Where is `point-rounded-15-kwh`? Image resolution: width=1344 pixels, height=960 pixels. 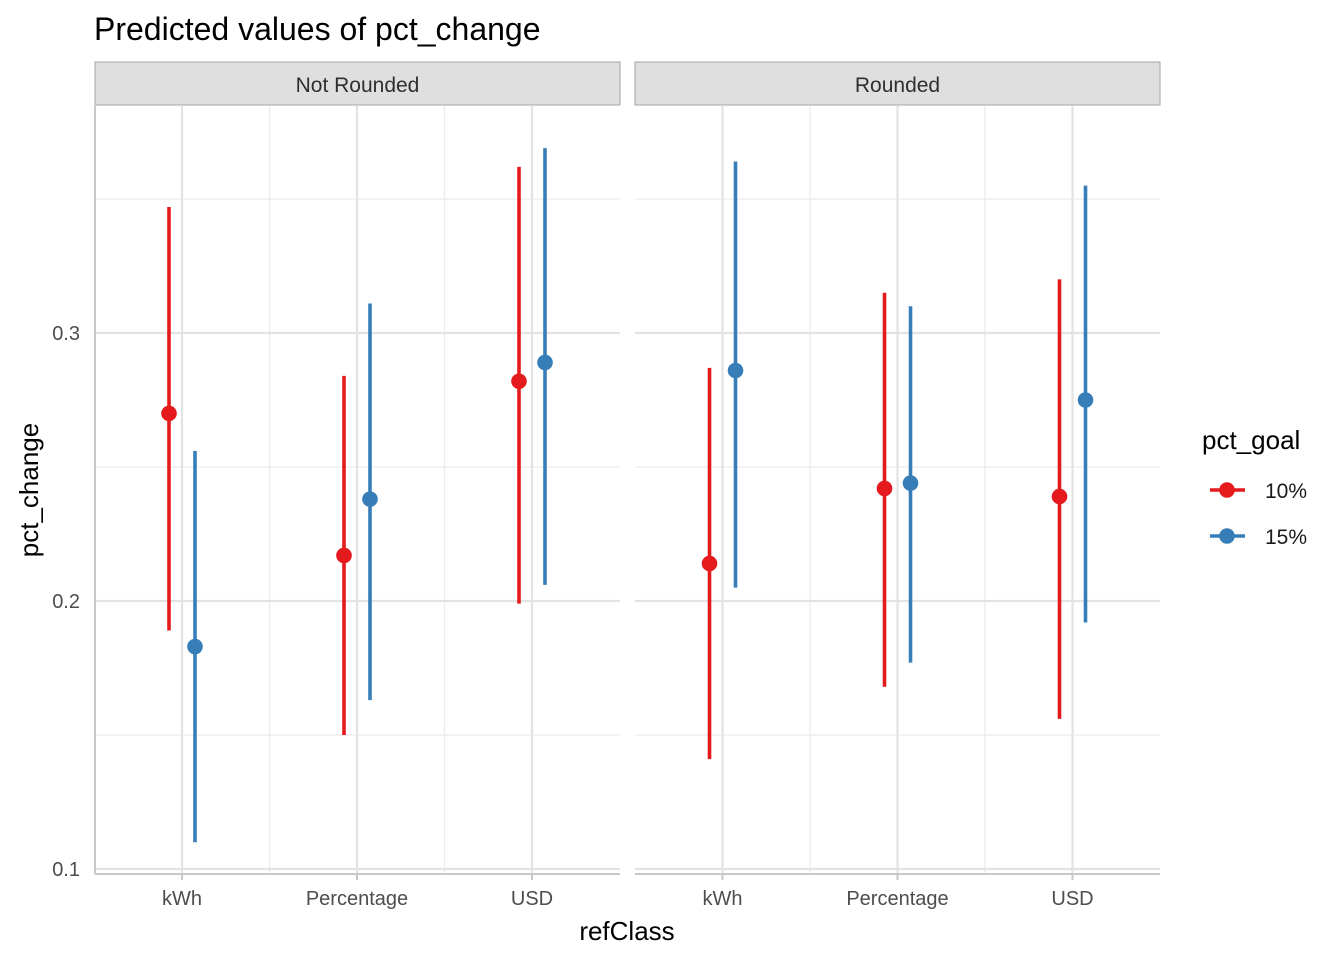 point-rounded-15-kwh is located at coordinates (735, 370).